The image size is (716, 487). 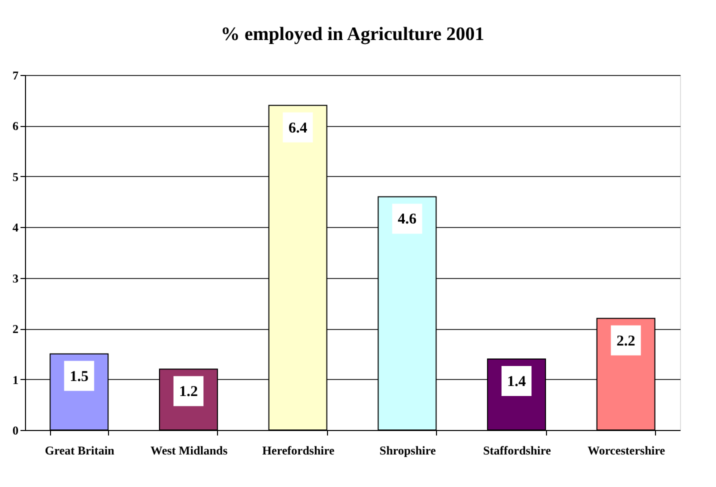 What do you see at coordinates (15, 126) in the screenshot?
I see `y-tick-label: 6` at bounding box center [15, 126].